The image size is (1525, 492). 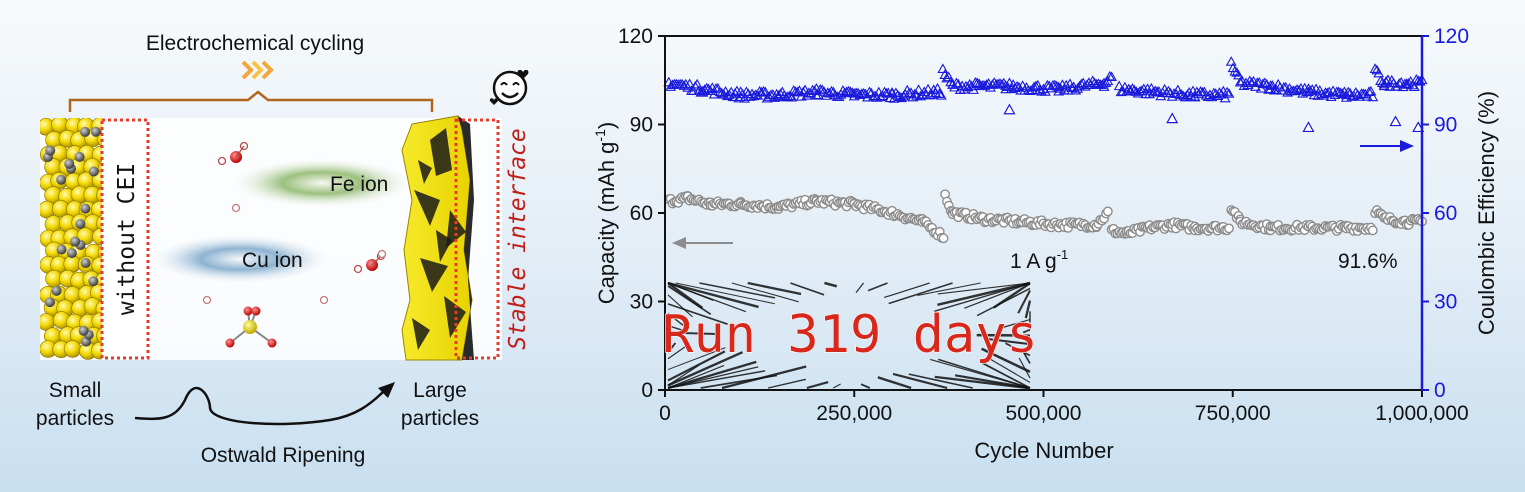 I want to click on water-molecule-icon, so click(x=233, y=153).